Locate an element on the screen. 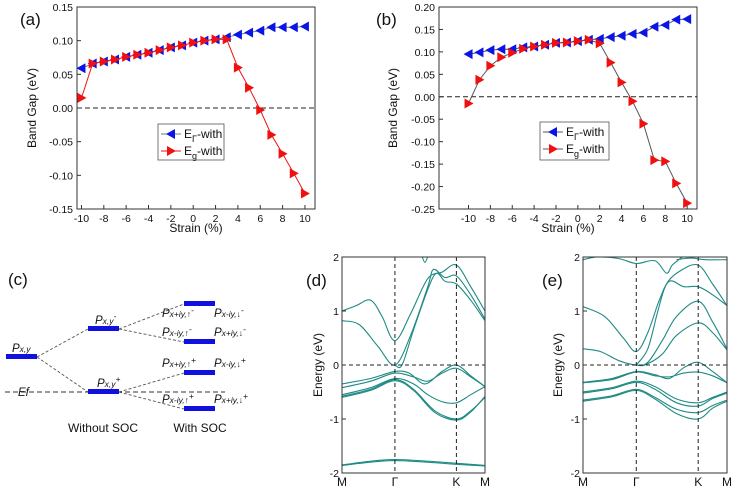  level-pxy-minus is located at coordinates (103, 328).